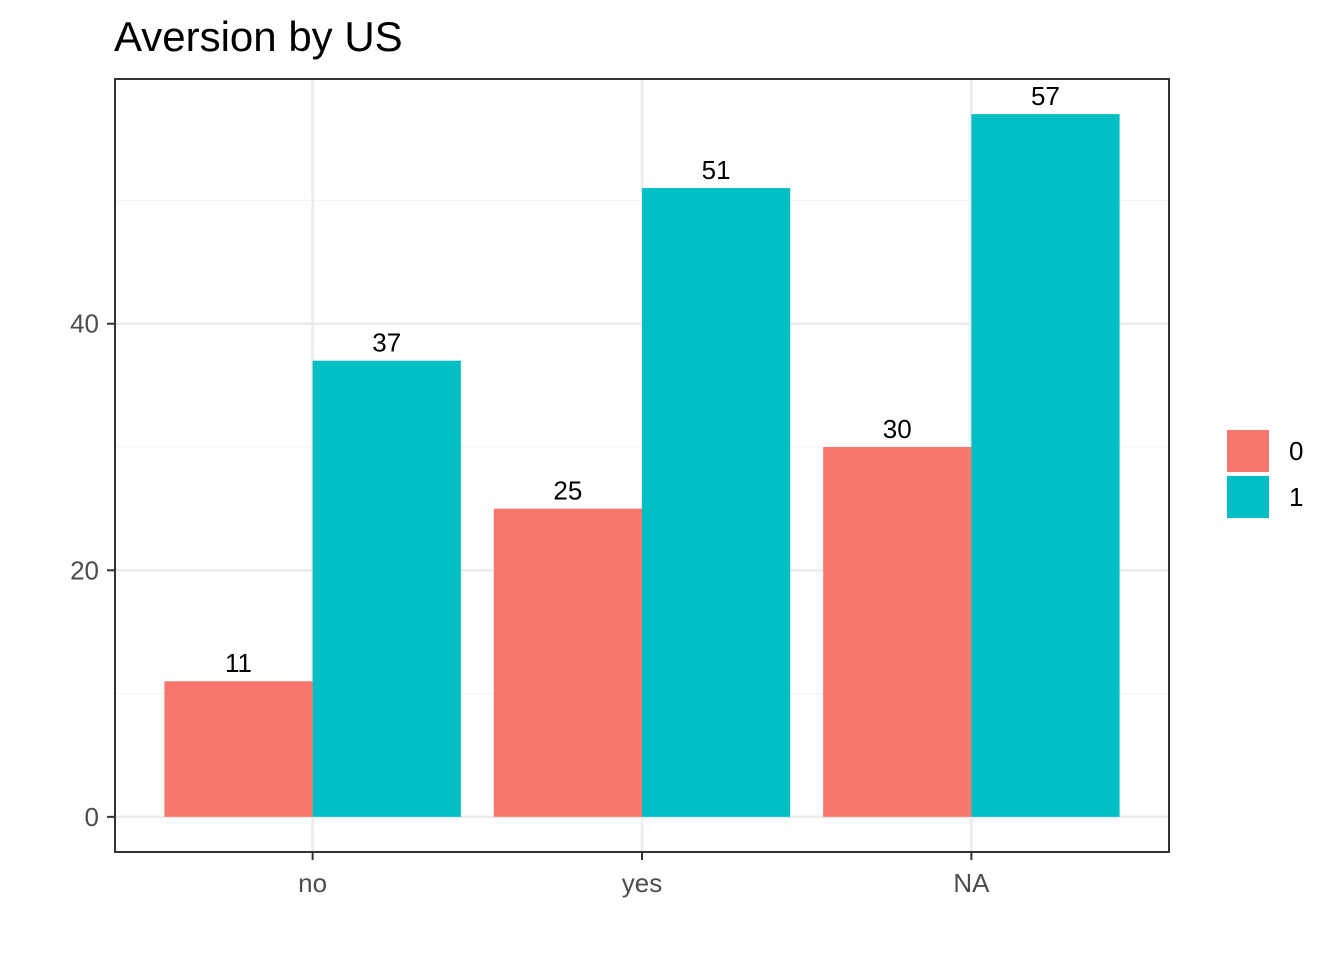  Describe the element at coordinates (84, 324) in the screenshot. I see `y-tick-label: 40` at that location.